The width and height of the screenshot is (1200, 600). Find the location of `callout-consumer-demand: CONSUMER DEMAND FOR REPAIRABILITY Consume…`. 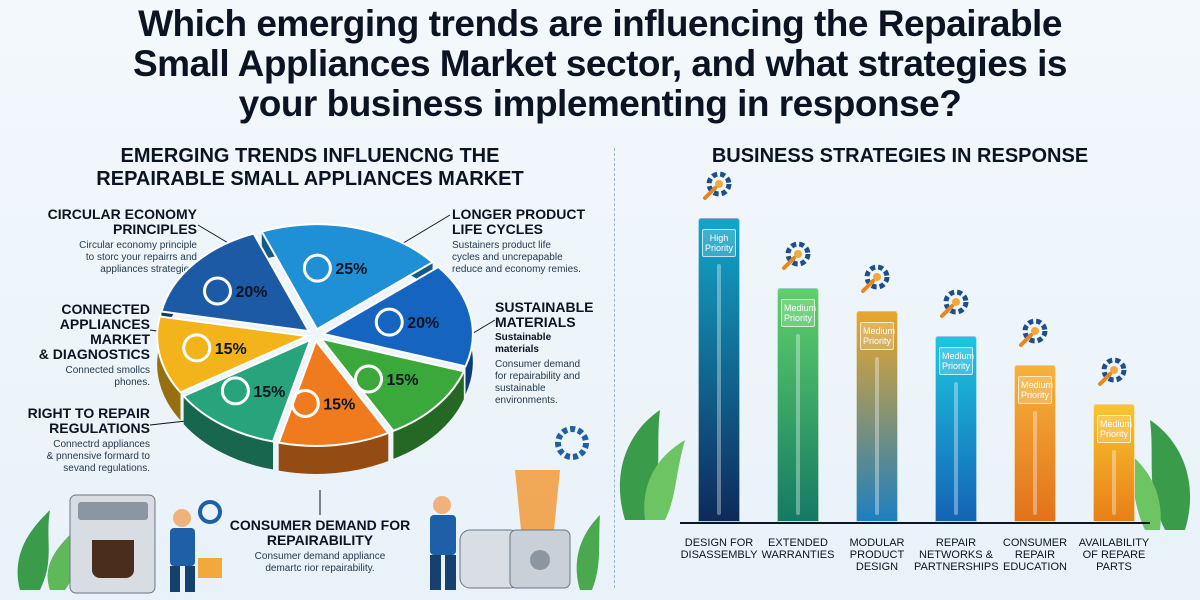

callout-consumer-demand: CONSUMER DEMAND FOR REPAIRABILITY Consume… is located at coordinates (320, 546).